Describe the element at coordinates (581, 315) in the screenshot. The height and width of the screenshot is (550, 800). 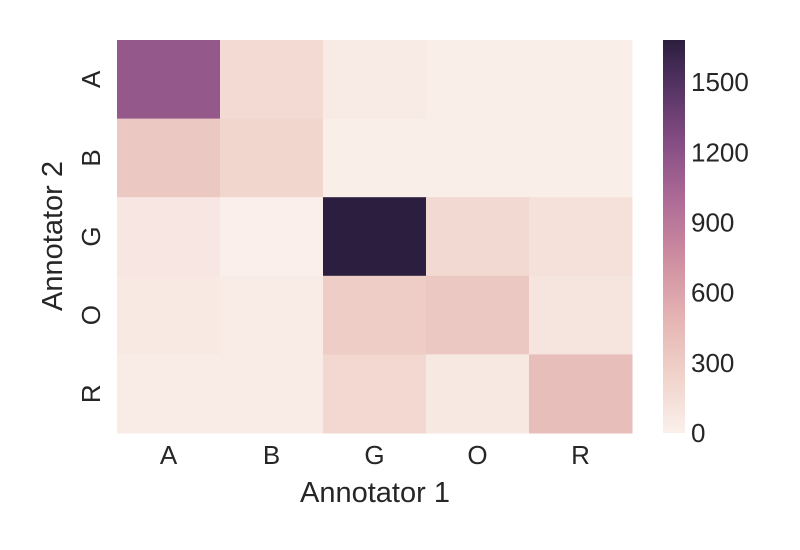
I see `heatmap-cell-O-R` at that location.